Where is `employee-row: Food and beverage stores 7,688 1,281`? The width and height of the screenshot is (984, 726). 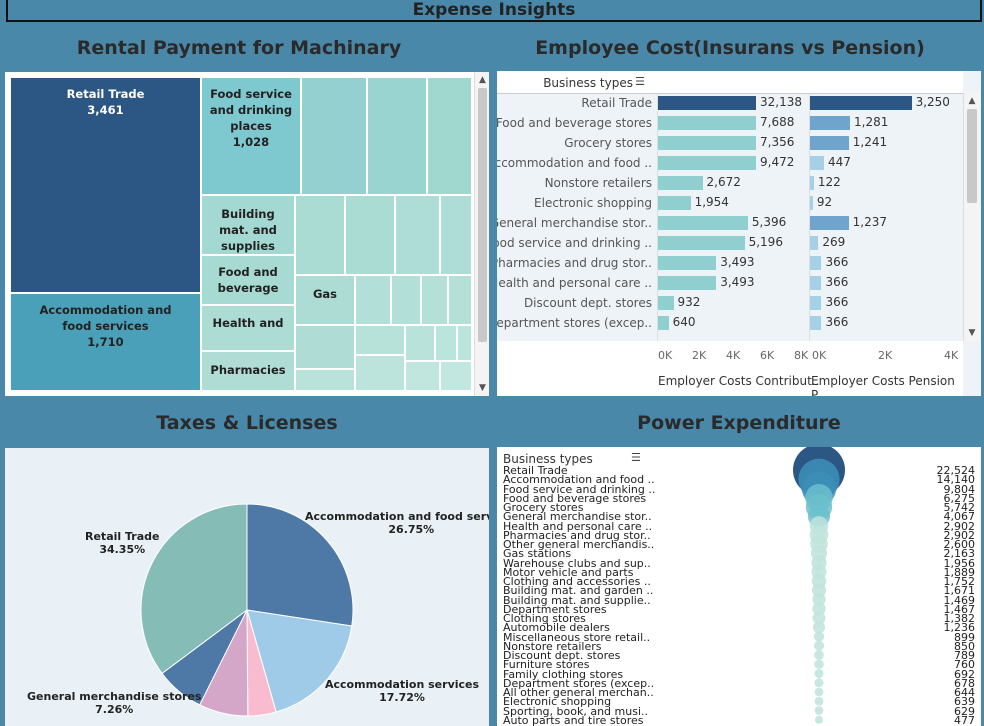 employee-row: Food and beverage stores 7,688 1,281 is located at coordinates (730, 123).